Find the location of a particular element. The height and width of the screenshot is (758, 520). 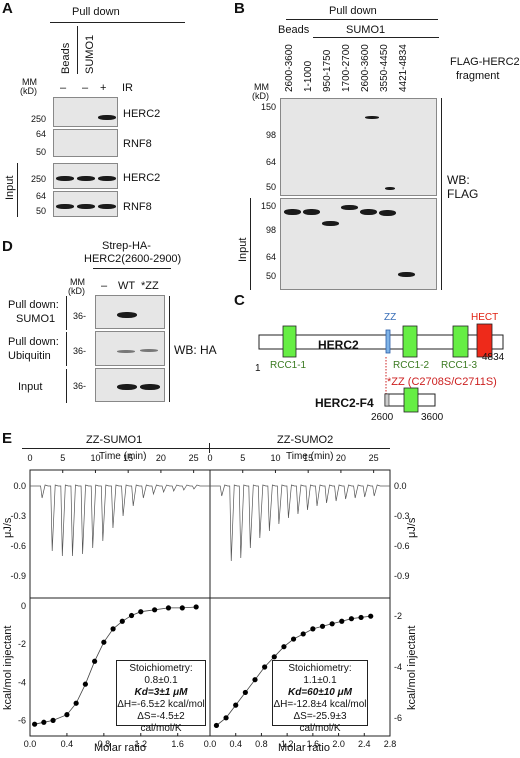

x-tick-label: 0.0 is located at coordinates (30, 744).